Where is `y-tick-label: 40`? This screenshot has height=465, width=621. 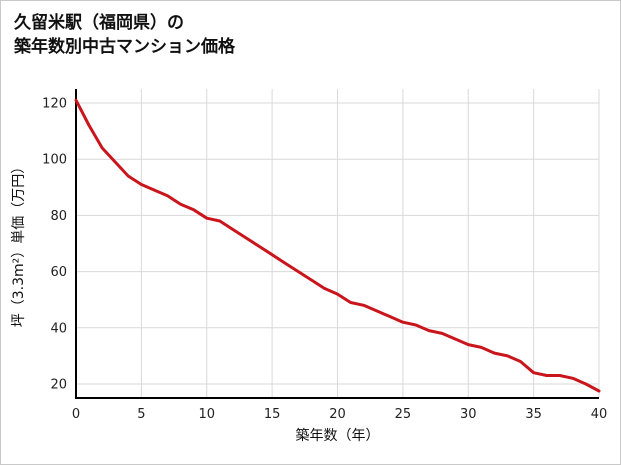
y-tick-label: 40 is located at coordinates (58, 328).